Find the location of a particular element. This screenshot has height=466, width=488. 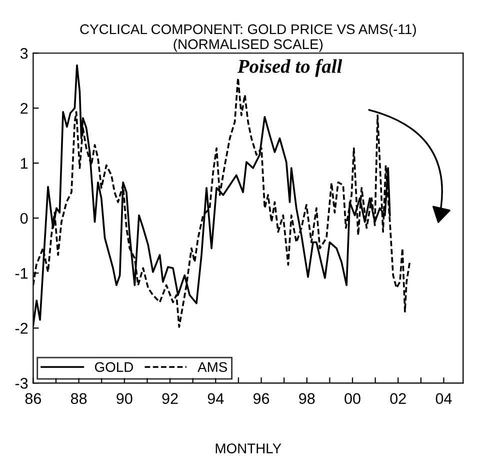

x-tick-label: 98 is located at coordinates (307, 398).